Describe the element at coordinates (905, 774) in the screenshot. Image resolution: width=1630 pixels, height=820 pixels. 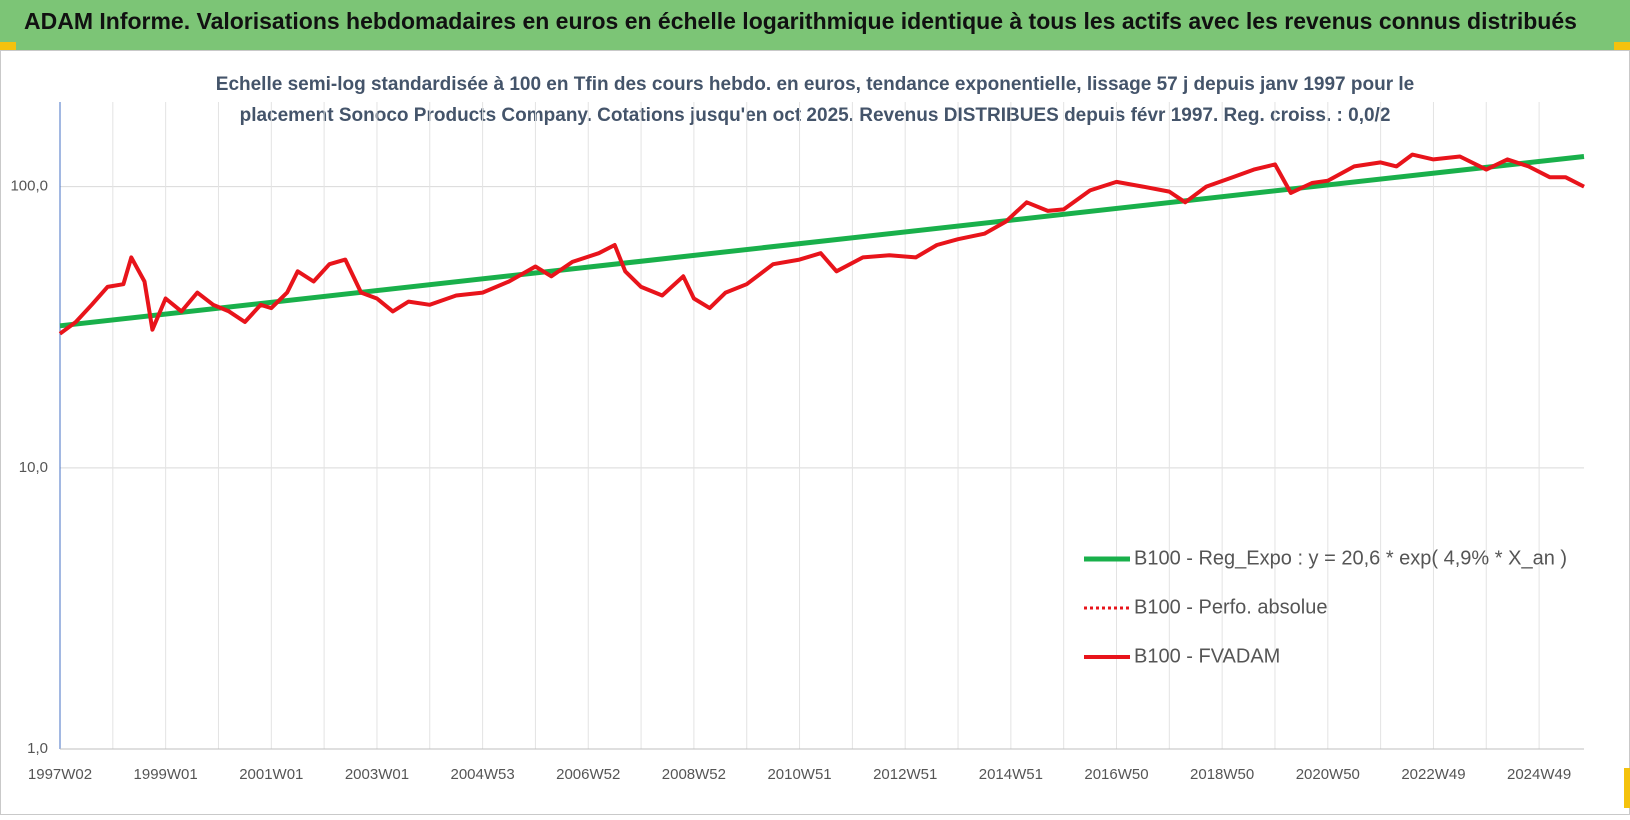
I see `x-tick-label: 2012W51` at that location.